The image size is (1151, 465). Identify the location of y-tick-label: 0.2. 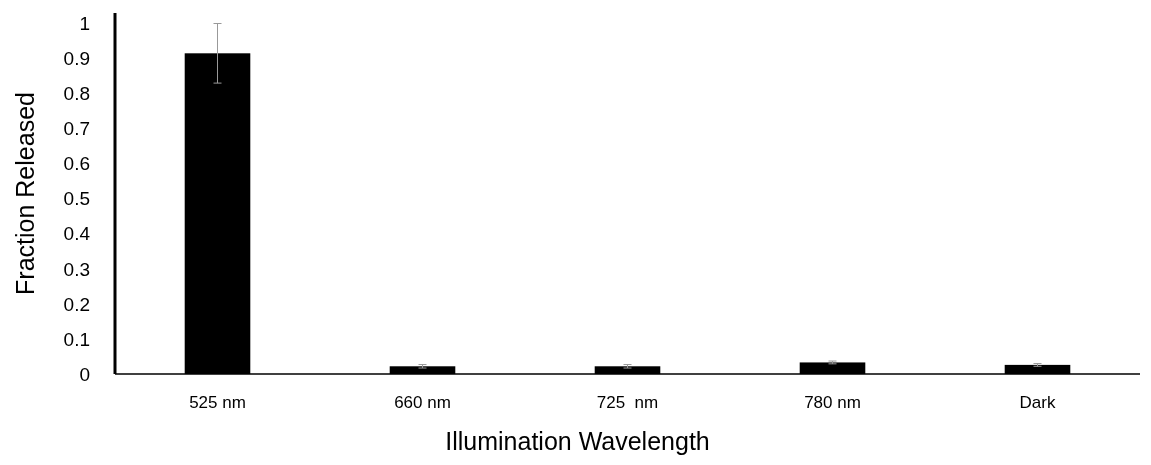
(76, 304).